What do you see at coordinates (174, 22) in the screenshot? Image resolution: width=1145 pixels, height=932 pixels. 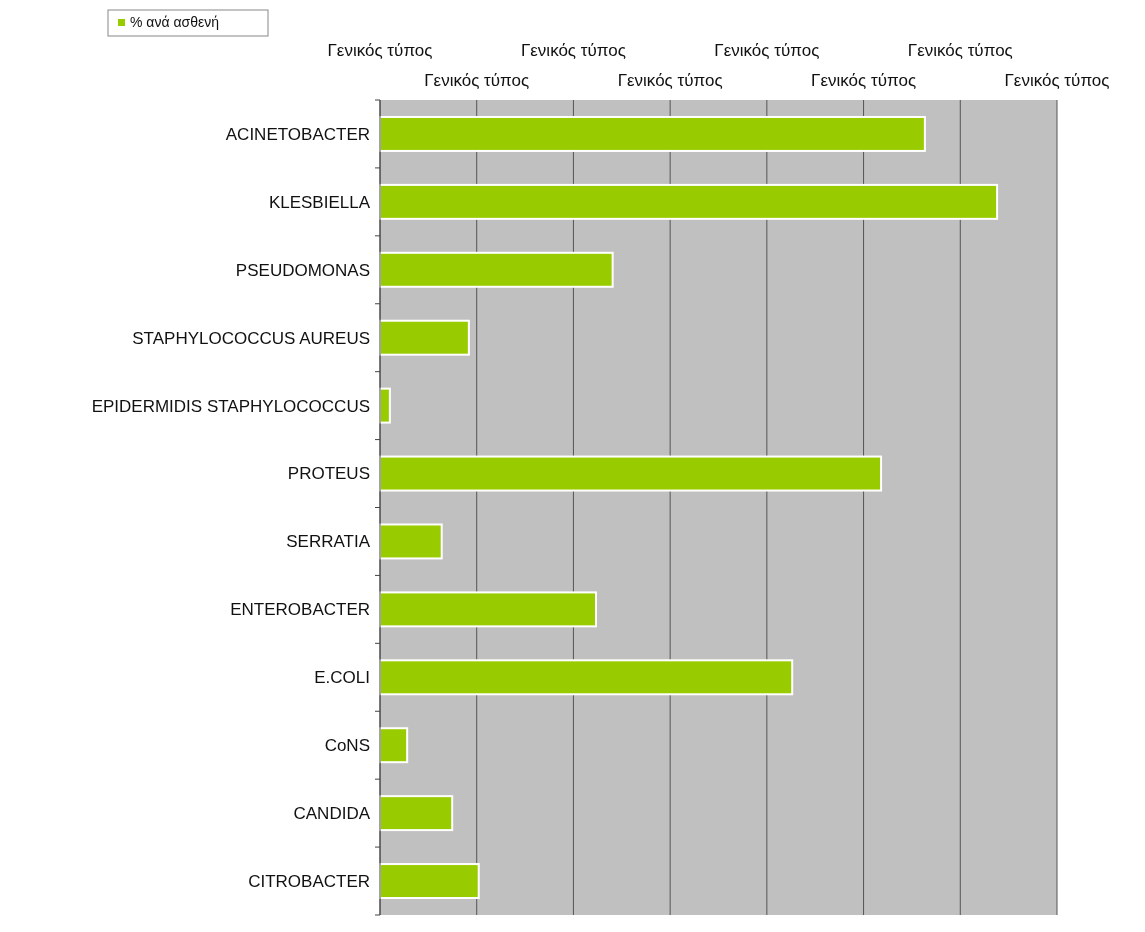 I see `legend-label: % ανά ασθενή` at bounding box center [174, 22].